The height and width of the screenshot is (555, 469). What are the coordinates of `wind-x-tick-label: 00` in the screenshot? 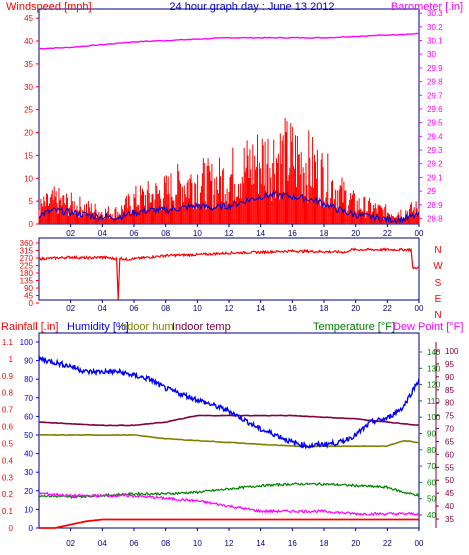 It's located at (419, 233).